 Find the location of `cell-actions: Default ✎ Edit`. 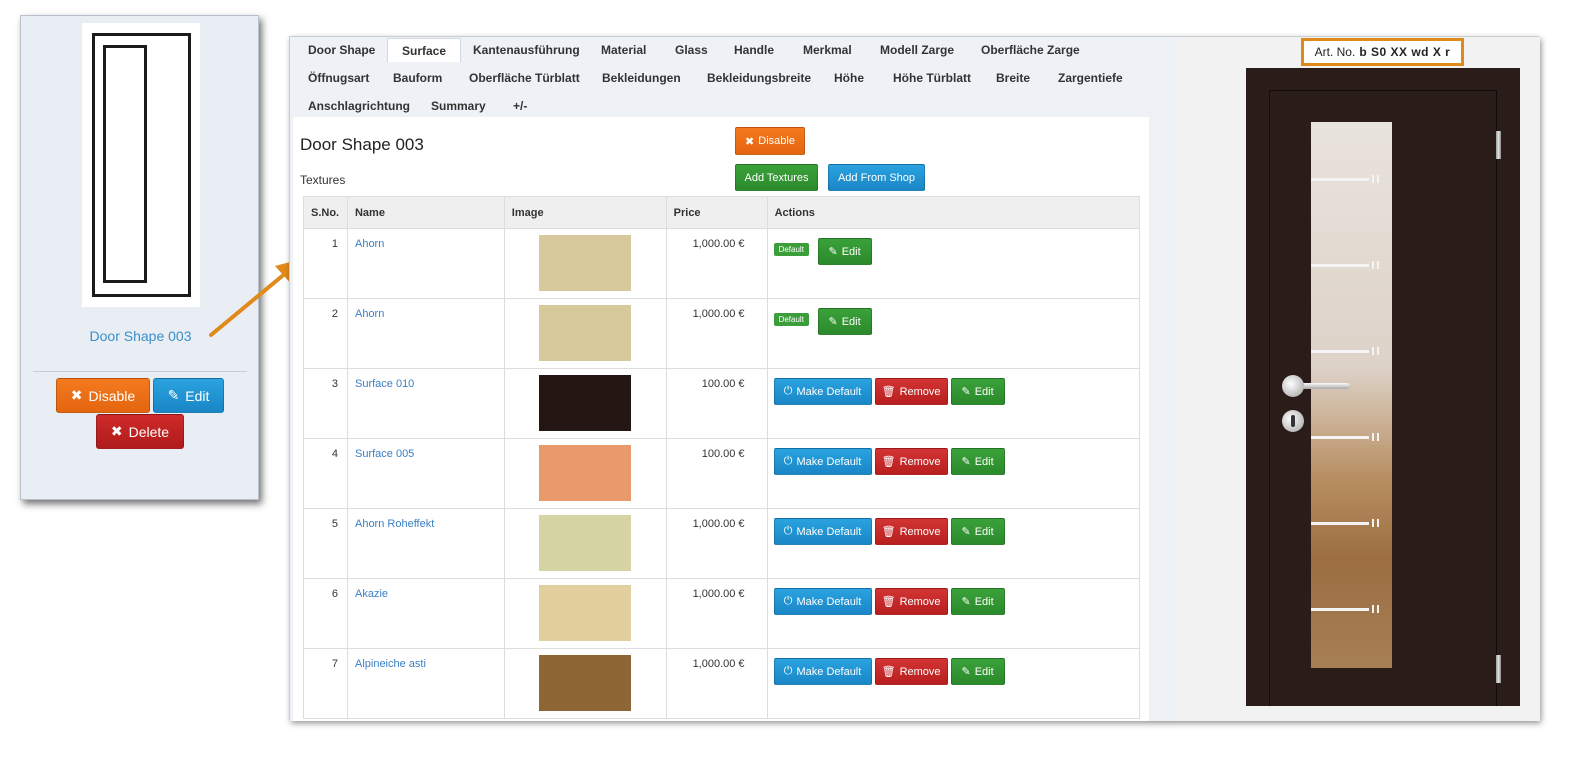

cell-actions: Default ✎ Edit is located at coordinates (953, 333).